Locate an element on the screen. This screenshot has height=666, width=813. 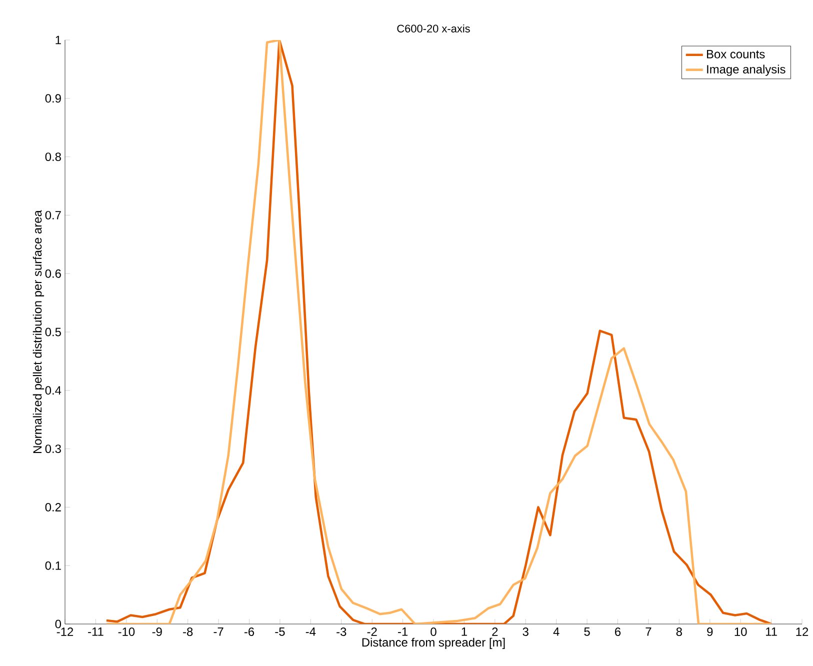
x-tick-label: -10 is located at coordinates (126, 632).